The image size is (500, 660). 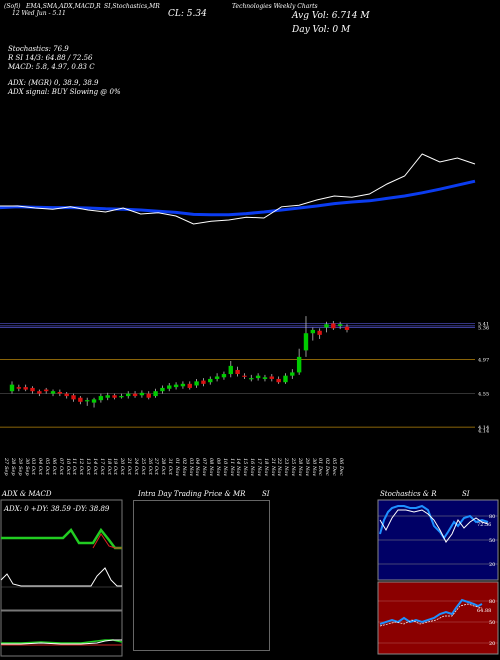 What do you see at coordinates (492, 644) in the screenshot?
I see `rsi-tick-20: 20` at bounding box center [492, 644].